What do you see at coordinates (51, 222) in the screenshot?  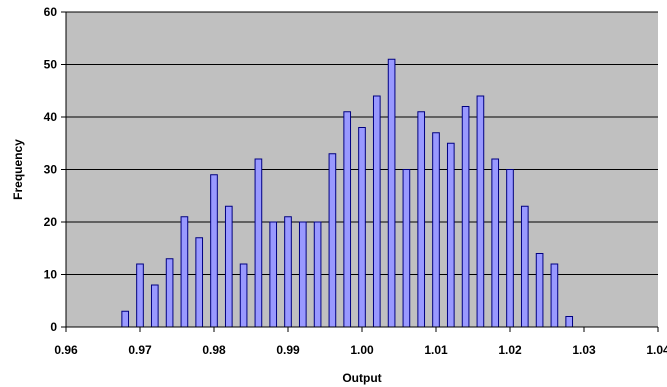 I see `y-tick-label: 20` at bounding box center [51, 222].